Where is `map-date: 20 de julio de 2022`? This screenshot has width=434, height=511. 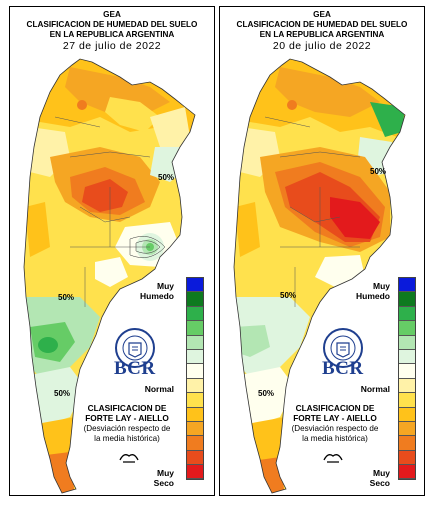
map-date: 20 de julio de 2022 is located at coordinates (322, 46).